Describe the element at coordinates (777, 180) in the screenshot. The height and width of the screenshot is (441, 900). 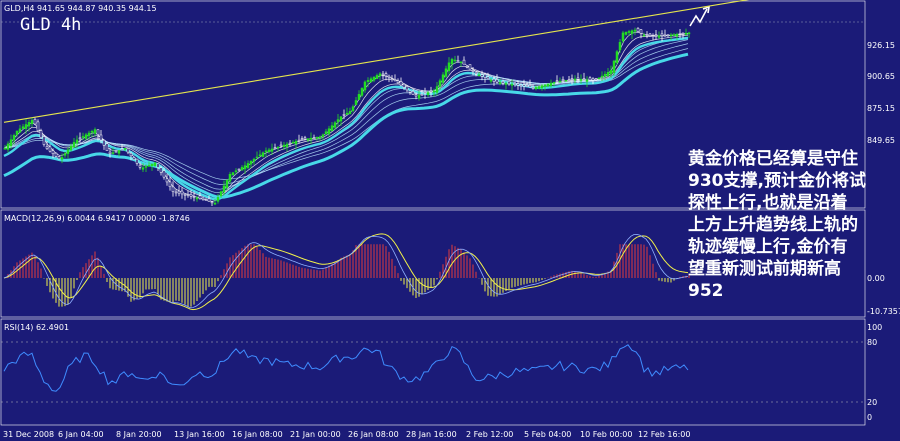
I see `annotation-line: 930支撑,预计金价将试` at that location.